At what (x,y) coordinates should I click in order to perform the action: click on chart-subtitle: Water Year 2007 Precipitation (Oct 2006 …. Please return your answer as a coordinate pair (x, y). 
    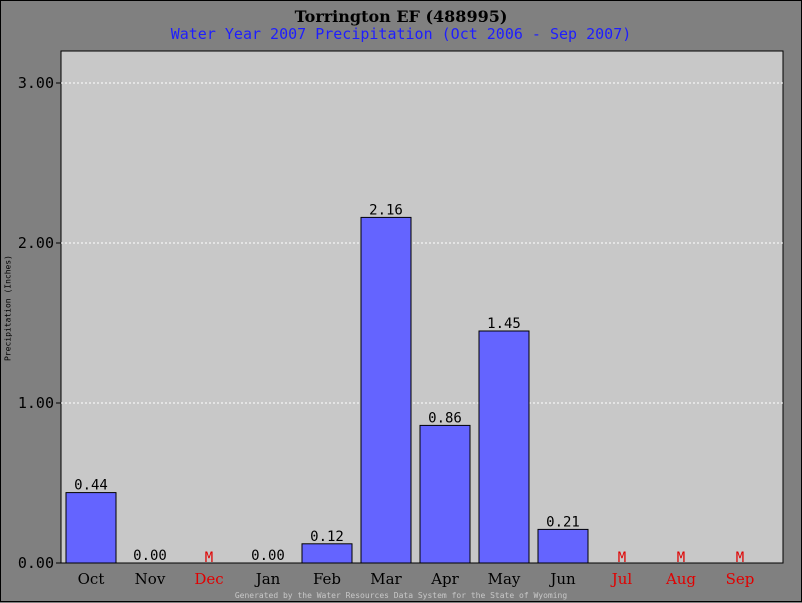
    Looking at the image, I should click on (401, 34).